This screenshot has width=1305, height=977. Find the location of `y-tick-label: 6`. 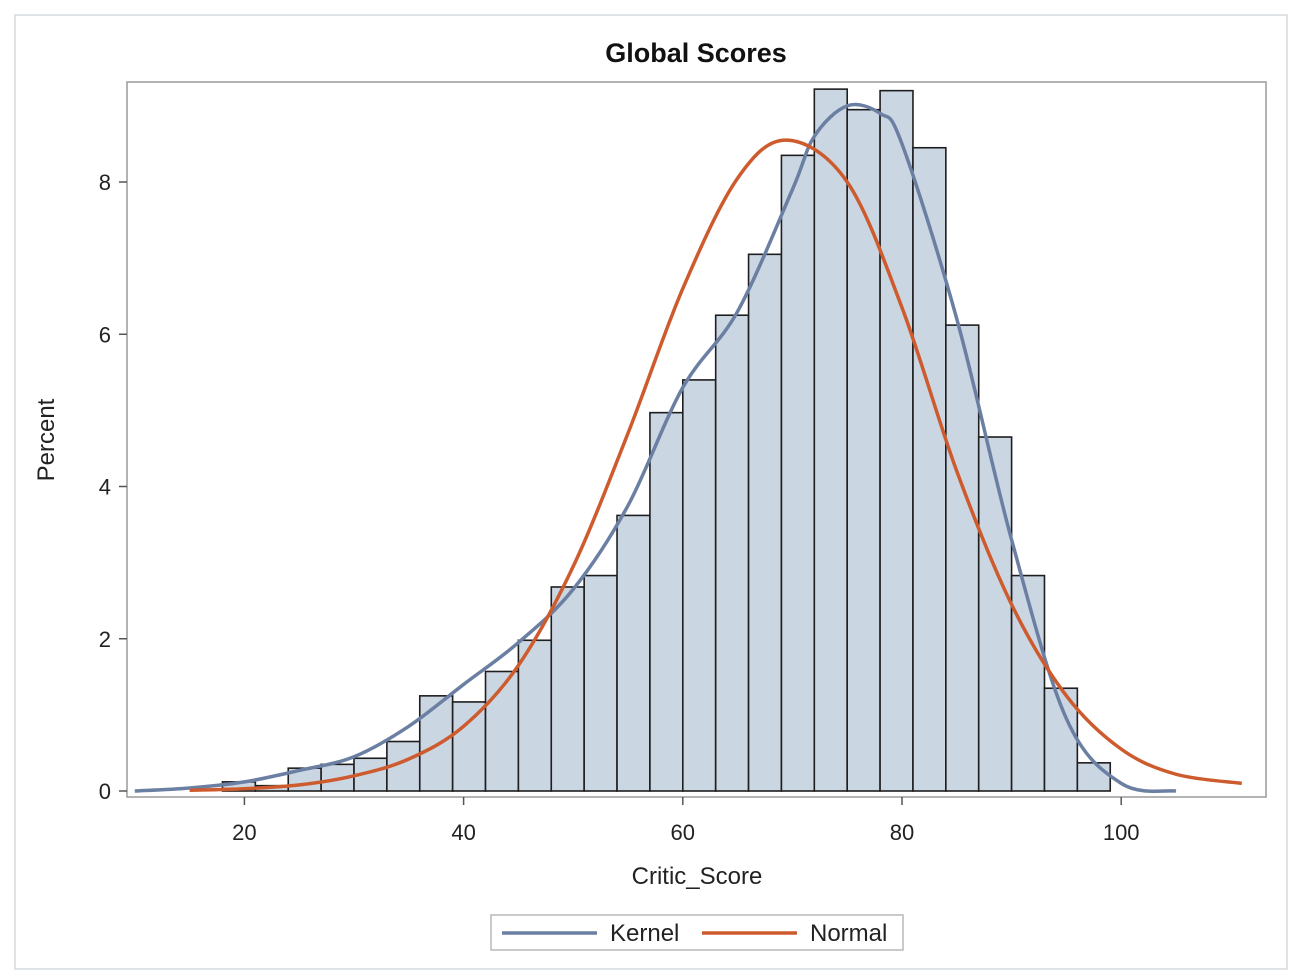

y-tick-label: 6 is located at coordinates (105, 334).